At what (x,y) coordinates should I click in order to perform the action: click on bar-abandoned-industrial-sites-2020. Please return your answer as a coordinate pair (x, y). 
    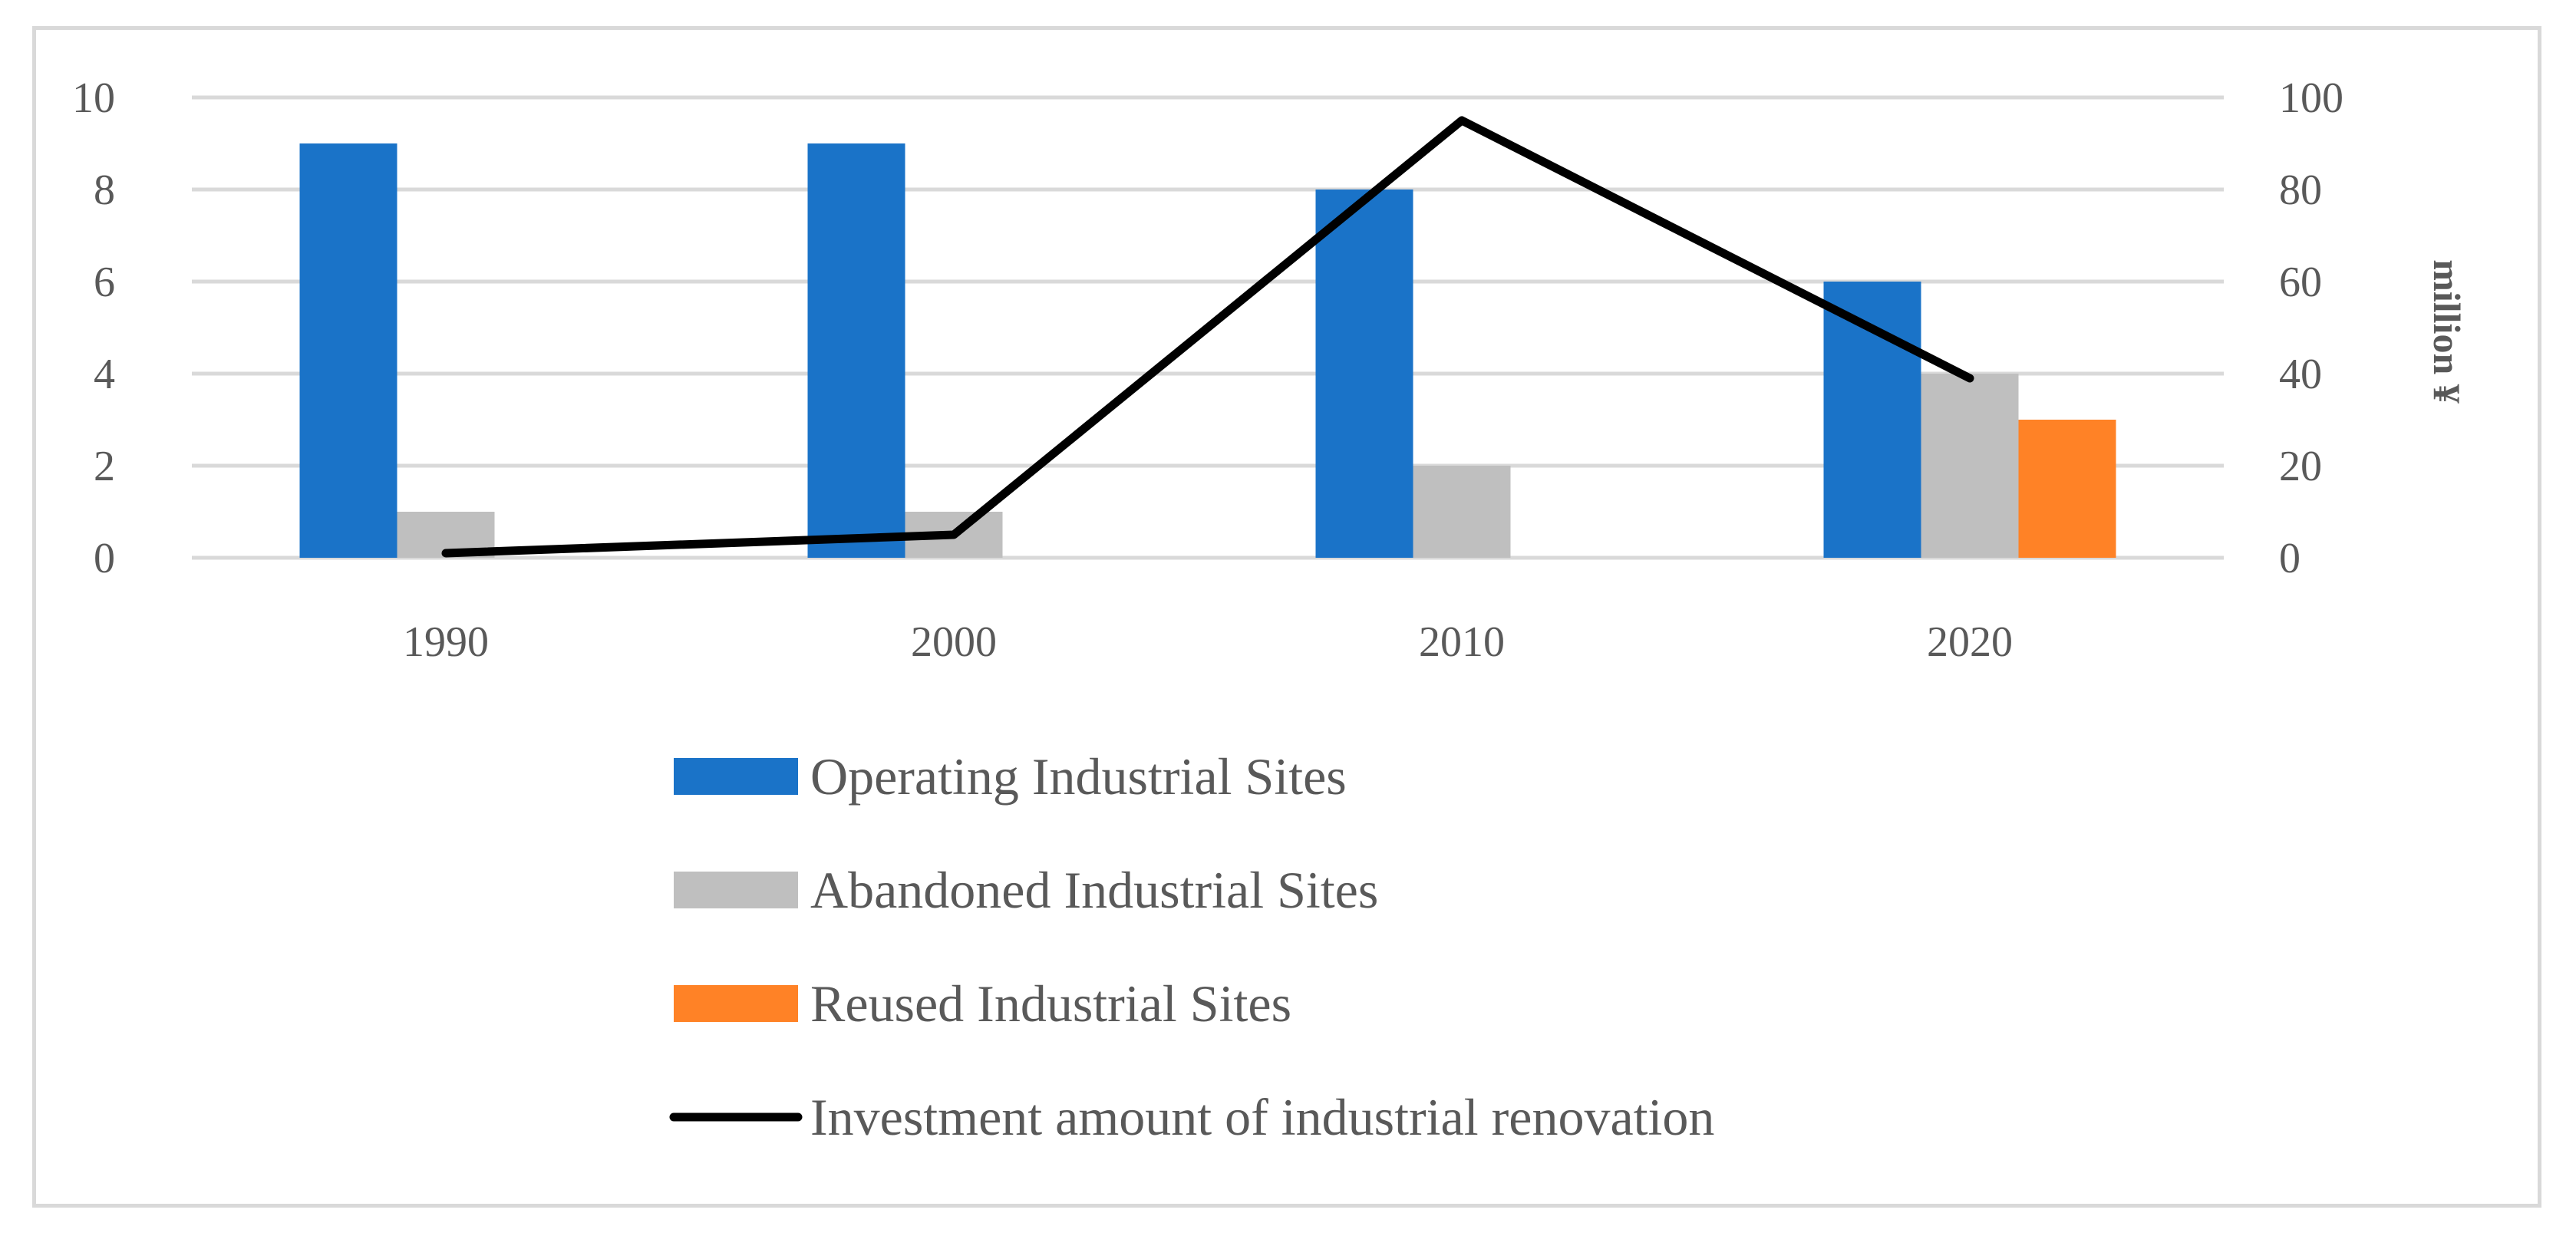
    Looking at the image, I should click on (1970, 466).